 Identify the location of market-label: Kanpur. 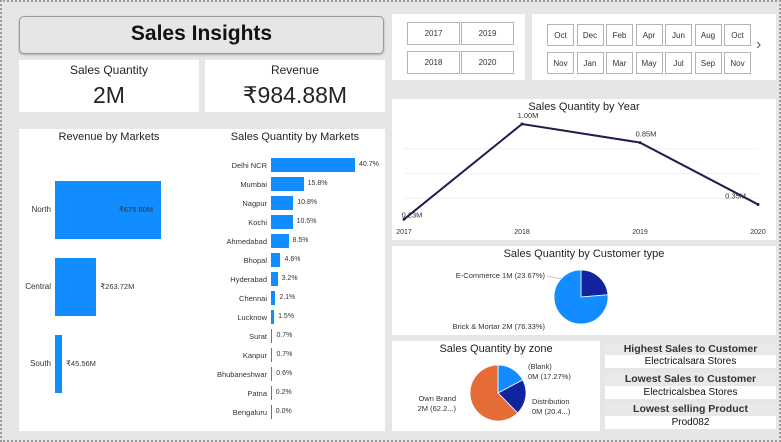
(254, 355).